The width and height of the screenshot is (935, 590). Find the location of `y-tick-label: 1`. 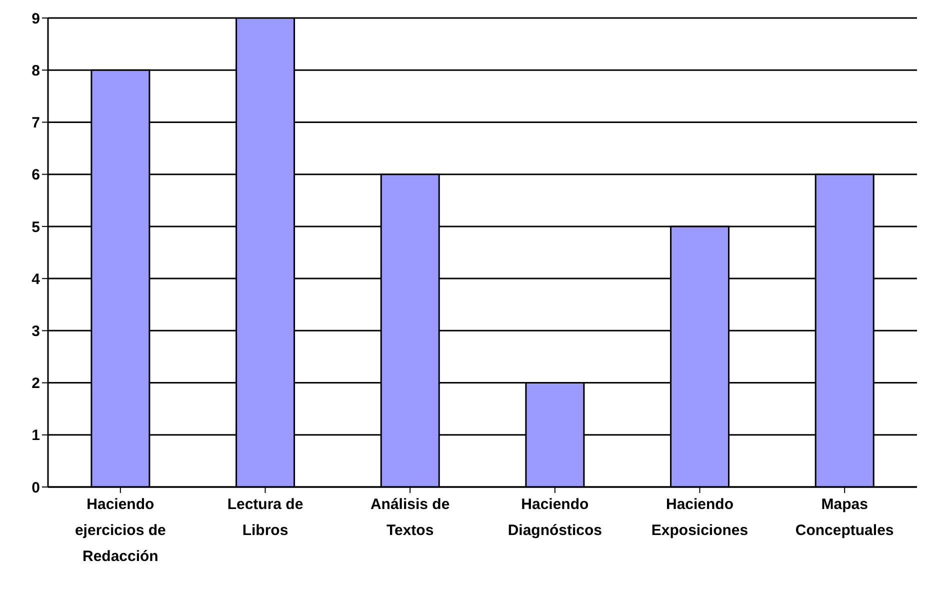

y-tick-label: 1 is located at coordinates (36, 435).